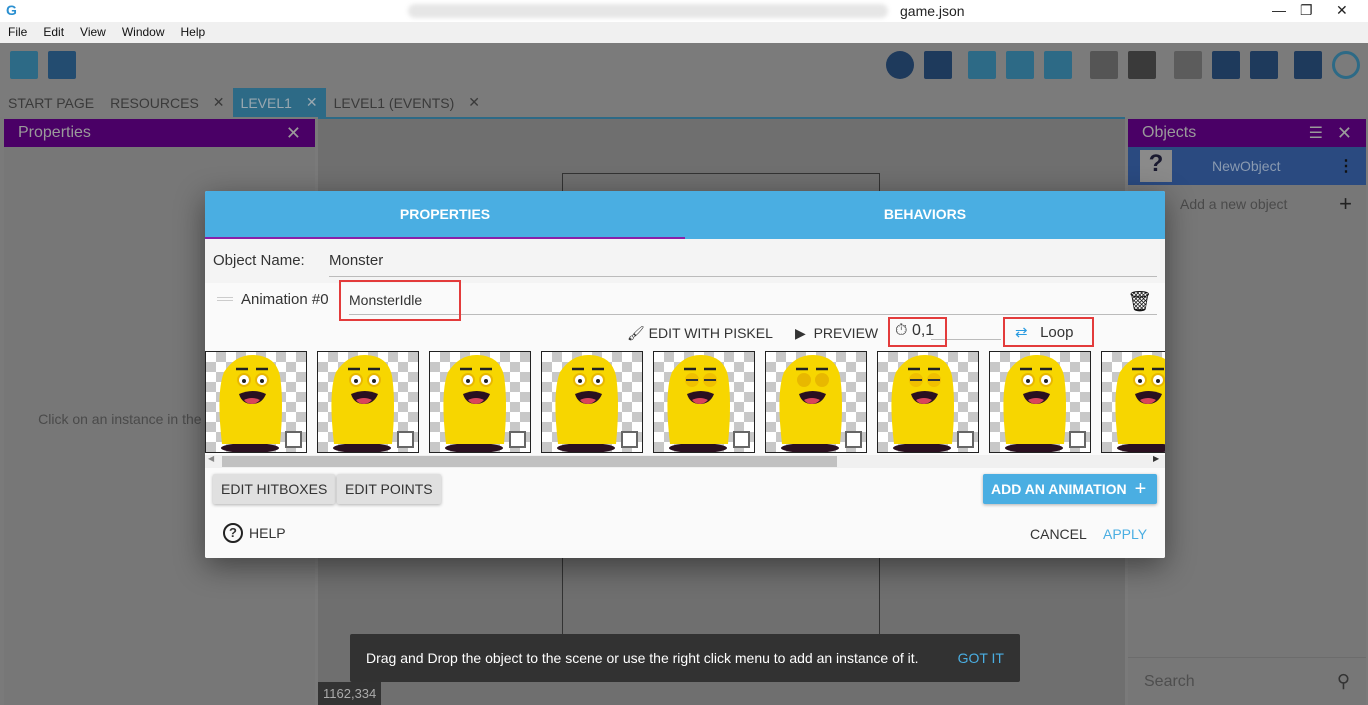  Describe the element at coordinates (1188, 65) in the screenshot. I see `delete-icon` at that location.